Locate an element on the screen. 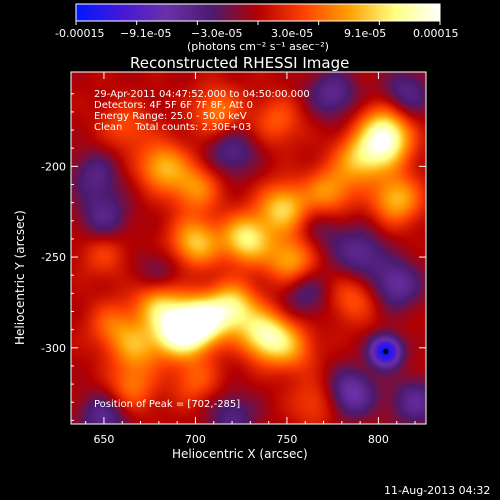  colorbar-tick-label: 0.00015 is located at coordinates (436, 33).